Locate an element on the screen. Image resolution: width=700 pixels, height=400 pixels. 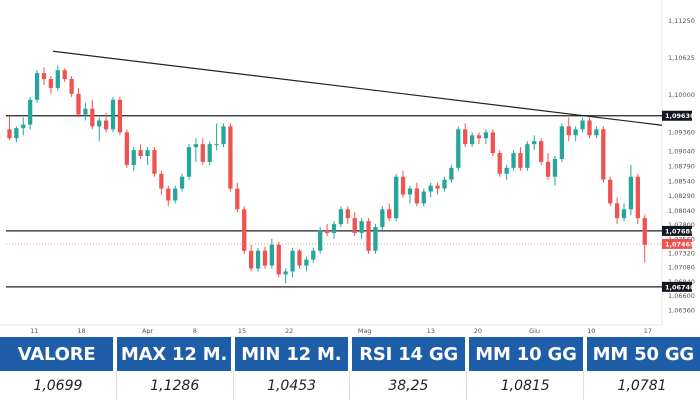
last-price-label-box is located at coordinates (677, 243).